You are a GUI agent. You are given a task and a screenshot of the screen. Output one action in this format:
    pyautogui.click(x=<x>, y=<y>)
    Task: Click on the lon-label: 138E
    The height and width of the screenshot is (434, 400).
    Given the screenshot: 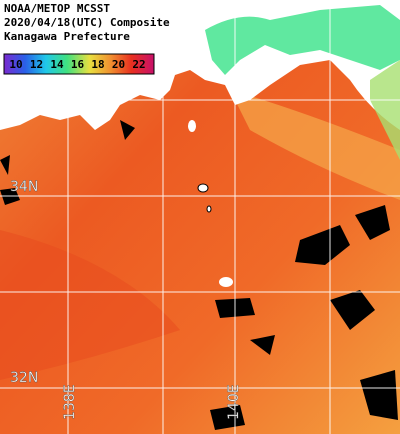 What is the action you would take?
    pyautogui.click(x=70, y=402)
    